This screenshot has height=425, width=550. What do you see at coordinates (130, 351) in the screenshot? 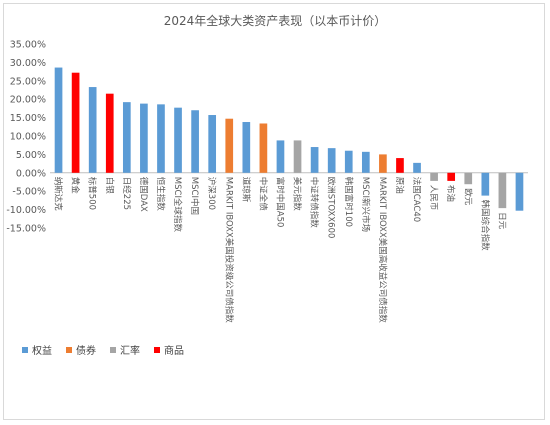
I see `legend-label: 汇率` at bounding box center [130, 351].